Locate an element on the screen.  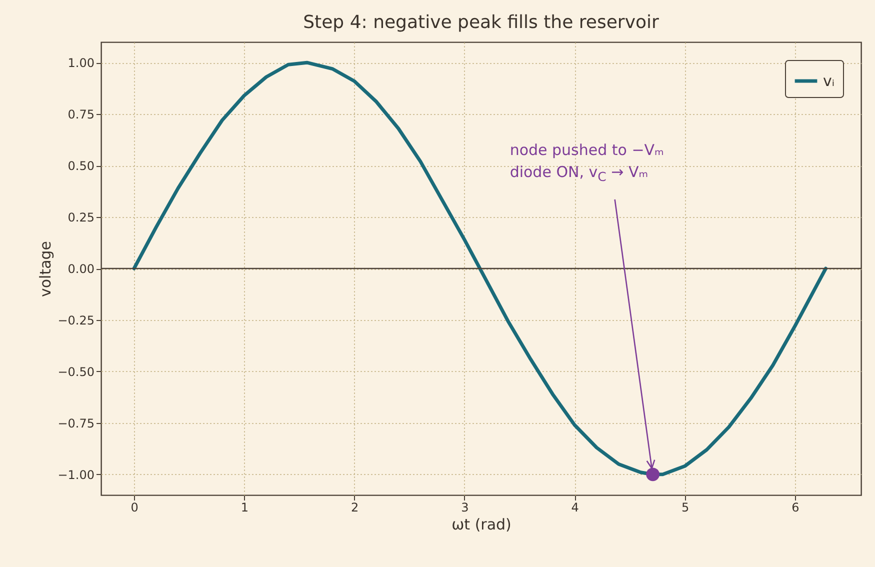
x-axis-title: ωt (rad) is located at coordinates (482, 525).